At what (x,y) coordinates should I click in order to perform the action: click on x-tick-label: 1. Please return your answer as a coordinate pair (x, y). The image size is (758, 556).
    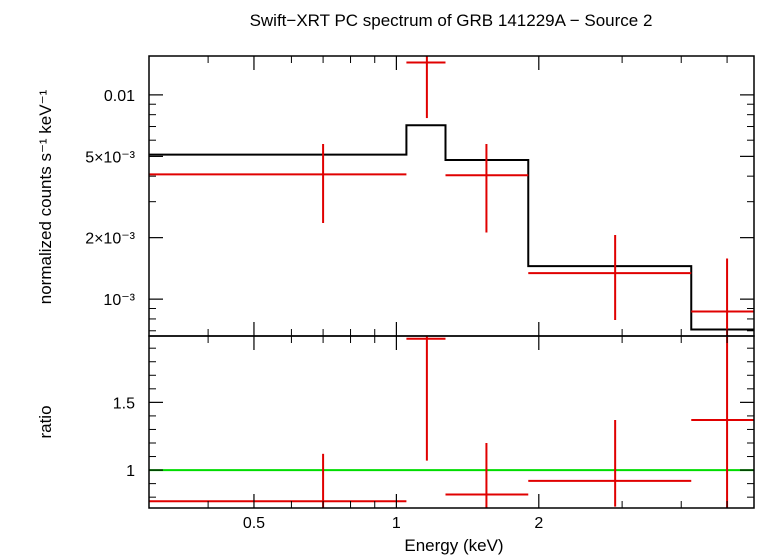
    Looking at the image, I should click on (396, 523).